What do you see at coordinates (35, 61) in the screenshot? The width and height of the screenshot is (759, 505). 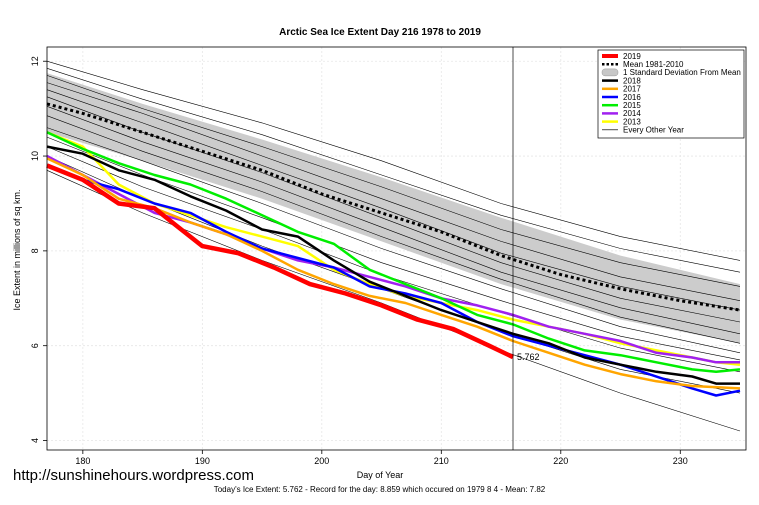 I see `y-tick-label: 12` at bounding box center [35, 61].